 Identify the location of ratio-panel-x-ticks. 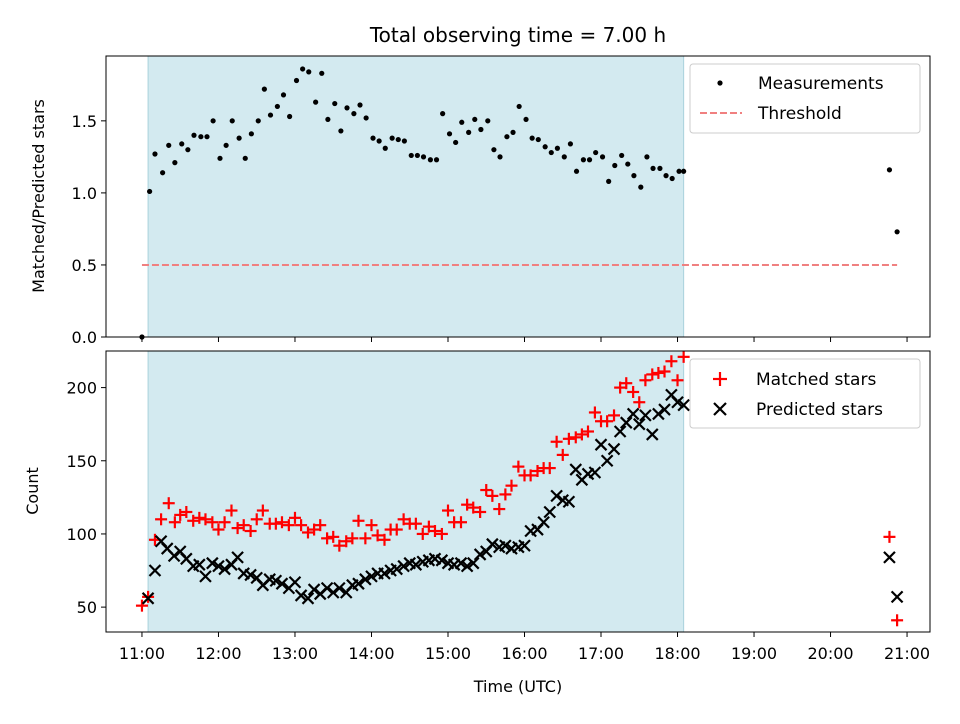
(524, 339).